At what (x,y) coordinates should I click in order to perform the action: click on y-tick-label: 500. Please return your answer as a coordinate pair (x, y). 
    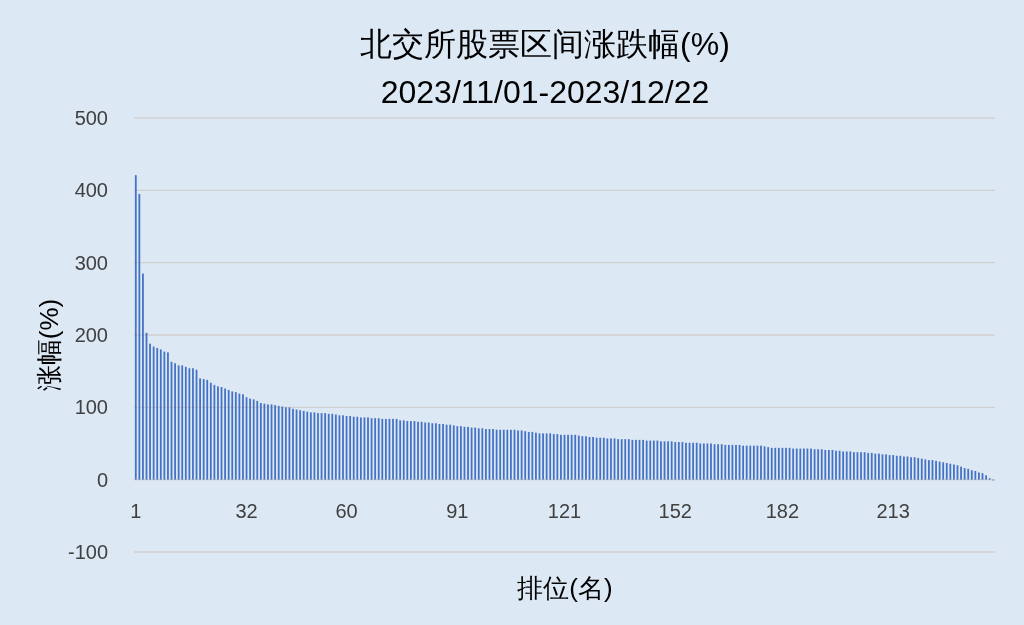
    Looking at the image, I should click on (91, 118).